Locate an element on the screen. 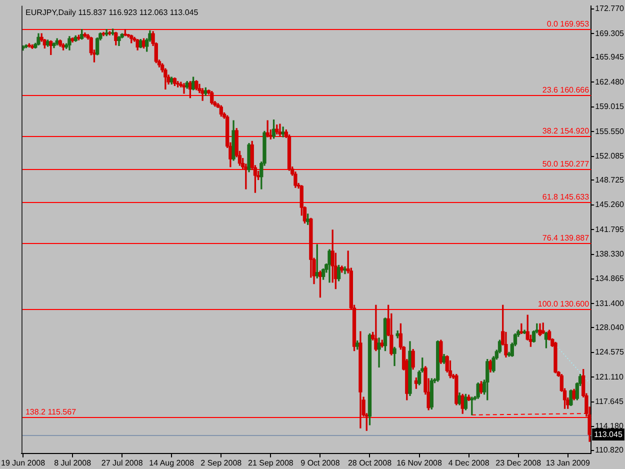 The width and height of the screenshot is (625, 469). y-tick-label: 145.260 is located at coordinates (610, 205).